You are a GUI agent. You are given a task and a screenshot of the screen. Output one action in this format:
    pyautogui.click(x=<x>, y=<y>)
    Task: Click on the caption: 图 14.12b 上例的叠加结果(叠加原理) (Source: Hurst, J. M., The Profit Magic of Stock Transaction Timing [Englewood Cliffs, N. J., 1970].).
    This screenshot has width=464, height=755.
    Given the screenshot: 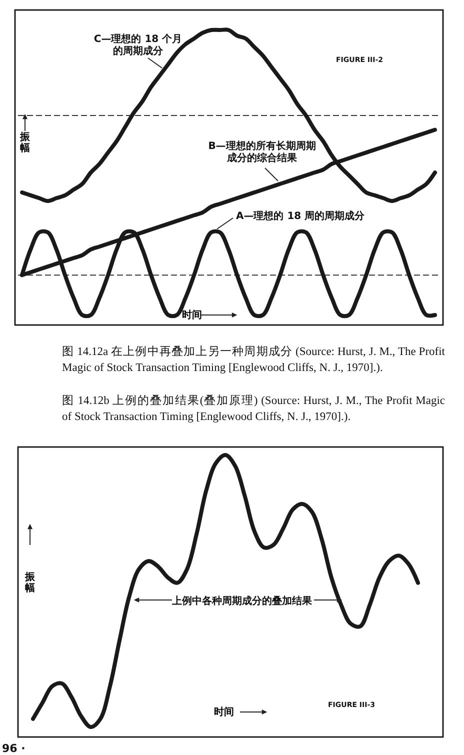 What is the action you would take?
    pyautogui.click(x=253, y=409)
    